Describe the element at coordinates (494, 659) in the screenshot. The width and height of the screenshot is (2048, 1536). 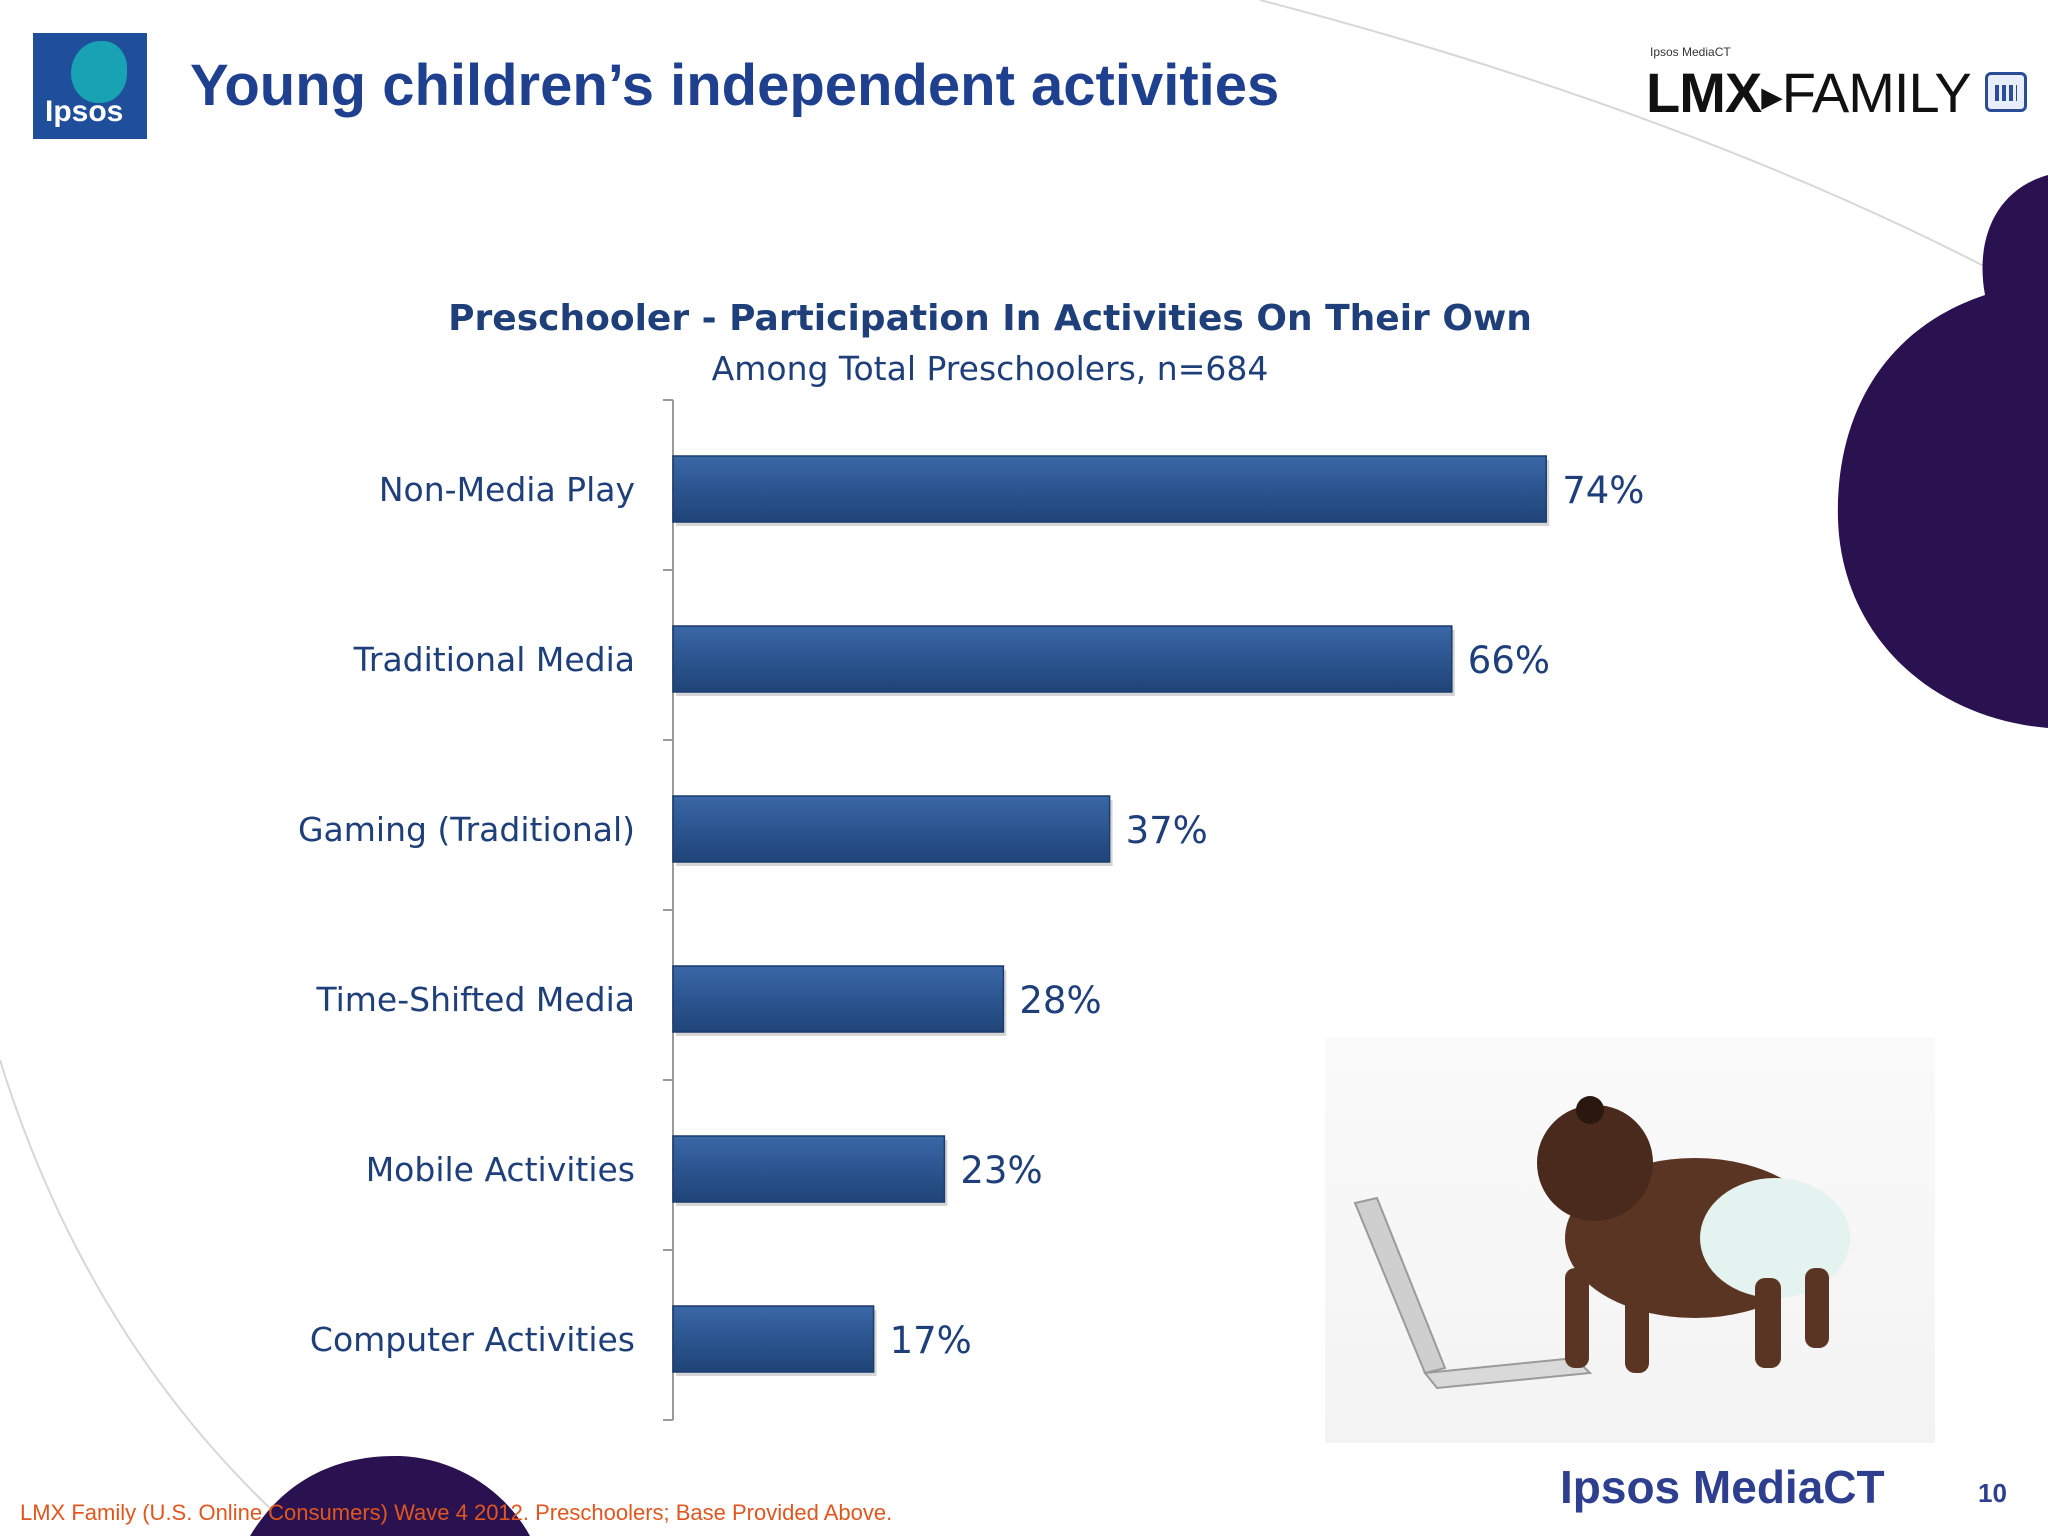
I see `category-label: Traditional Media` at that location.